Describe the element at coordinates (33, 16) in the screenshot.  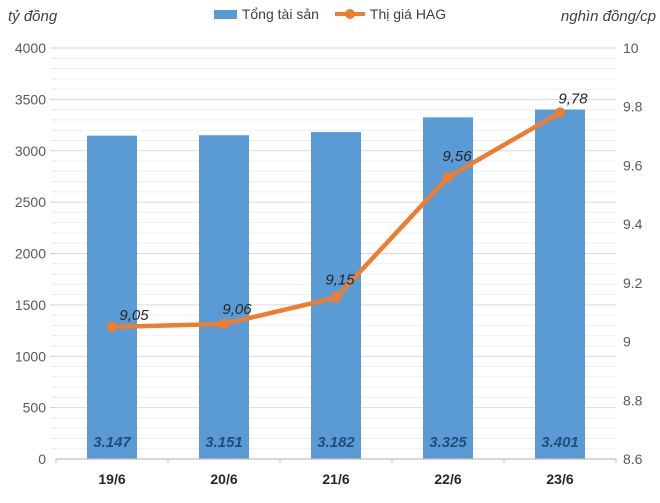
I see `left-axis-unit-label: tỷ đồng` at that location.